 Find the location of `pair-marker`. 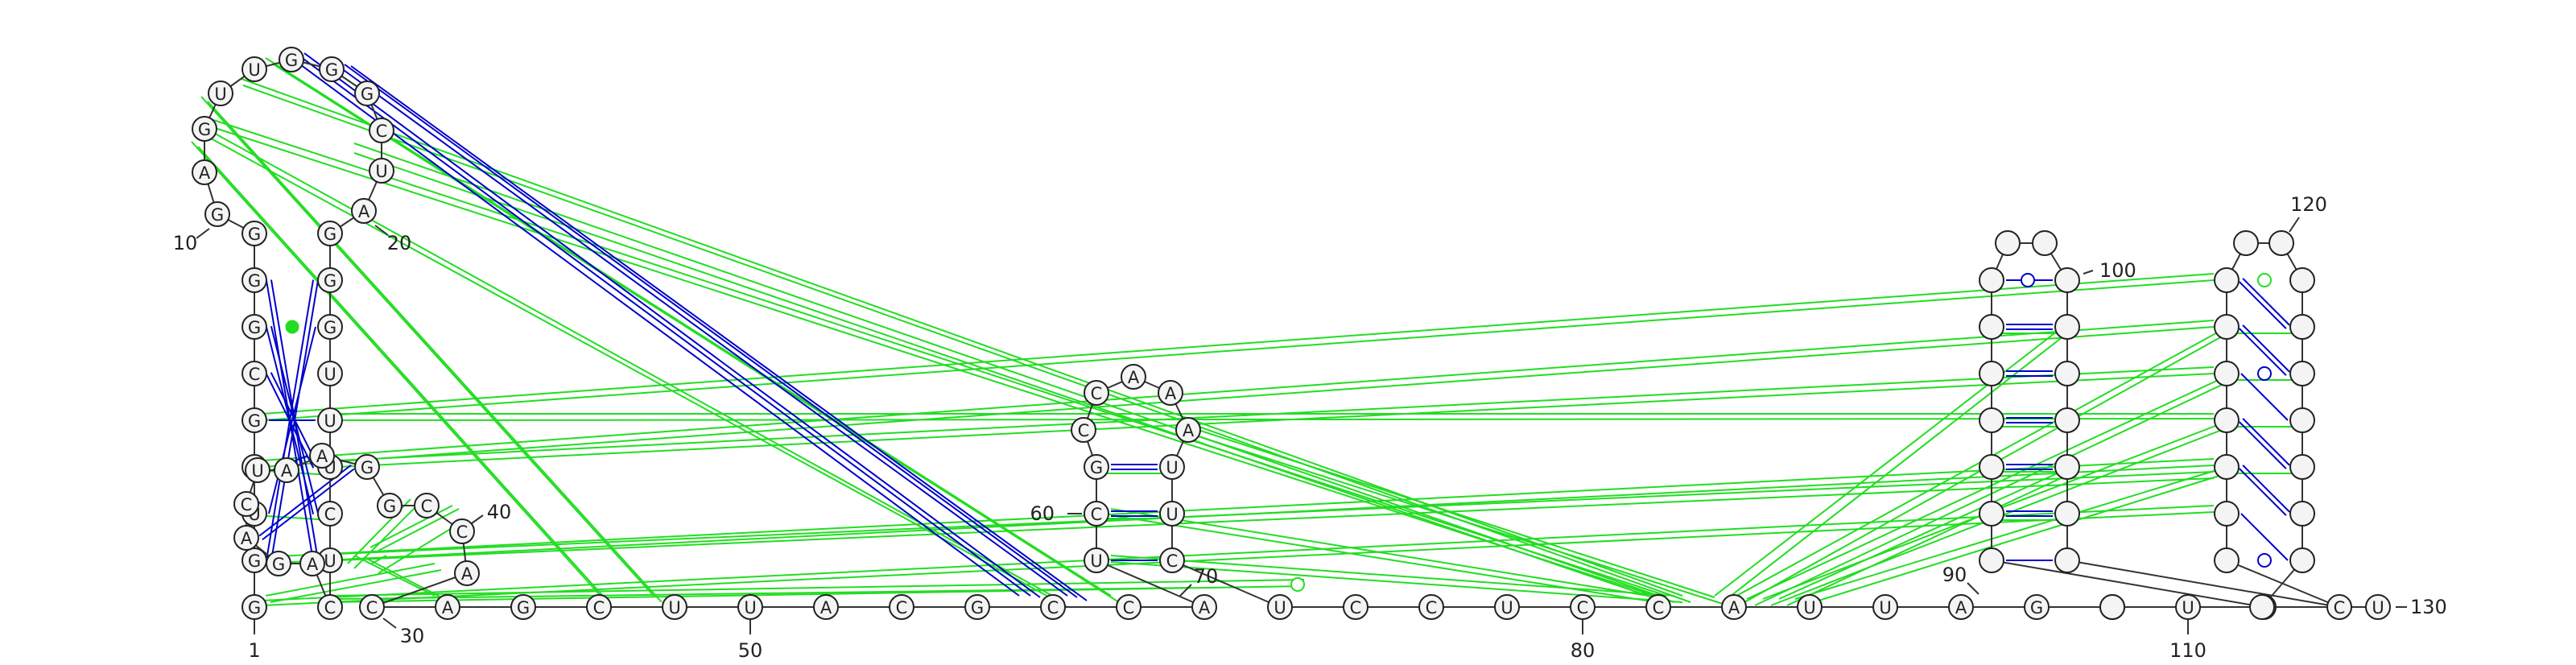

pair-marker is located at coordinates (2264, 560).